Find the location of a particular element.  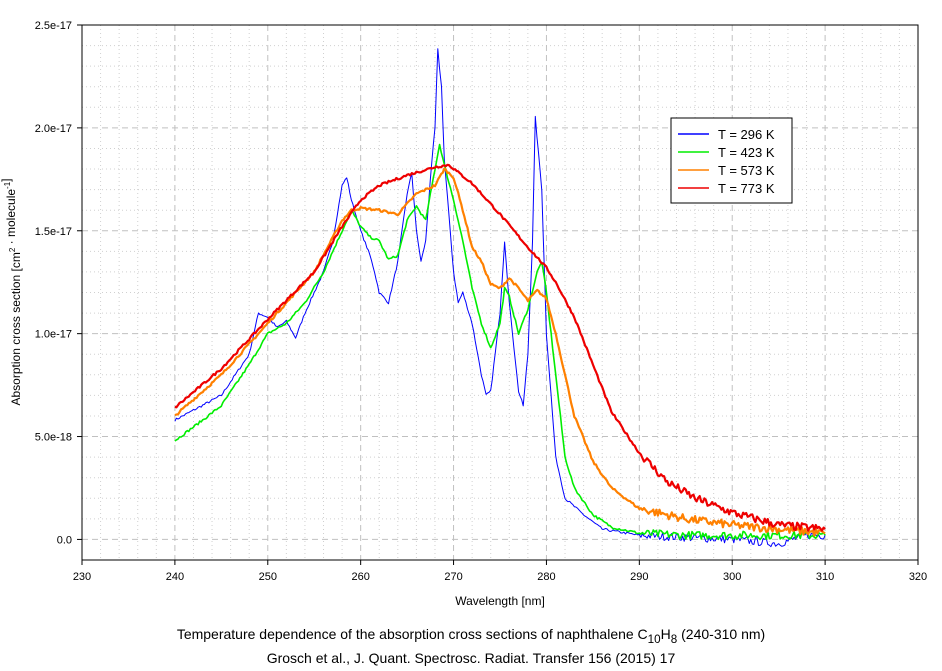

y-tick-label: 0.0 is located at coordinates (64, 540).